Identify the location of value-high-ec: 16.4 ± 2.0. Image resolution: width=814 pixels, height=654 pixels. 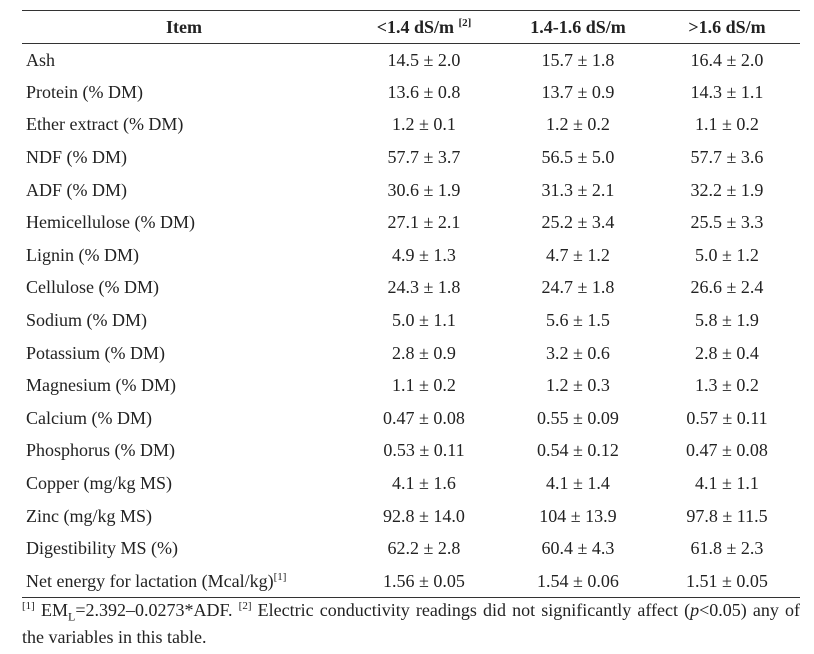
(727, 59).